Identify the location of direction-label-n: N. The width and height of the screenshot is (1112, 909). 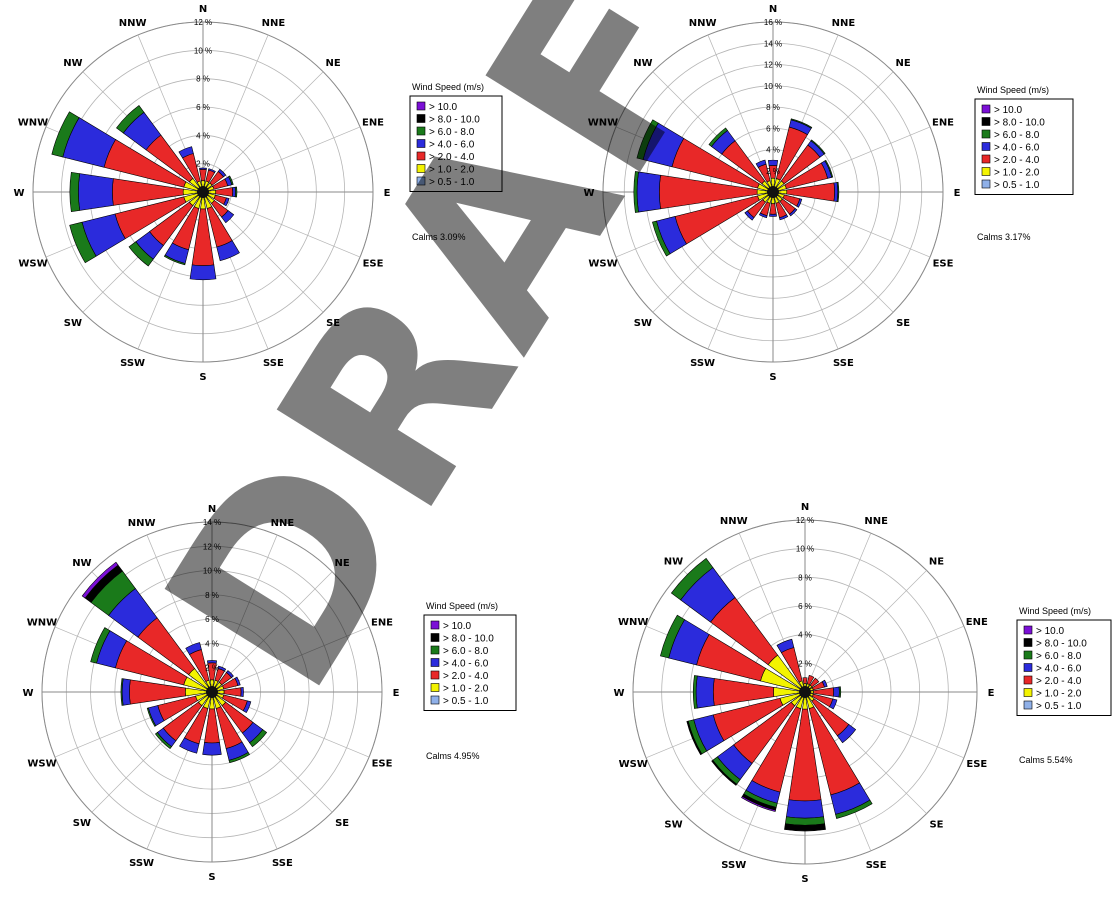
(805, 507).